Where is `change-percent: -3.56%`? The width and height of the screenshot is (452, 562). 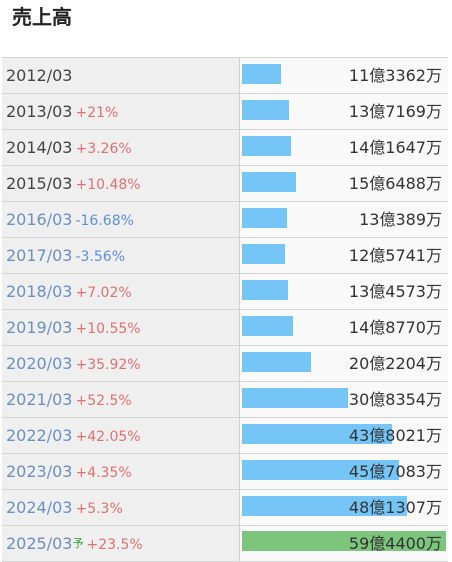
change-percent: -3.56% is located at coordinates (100, 257).